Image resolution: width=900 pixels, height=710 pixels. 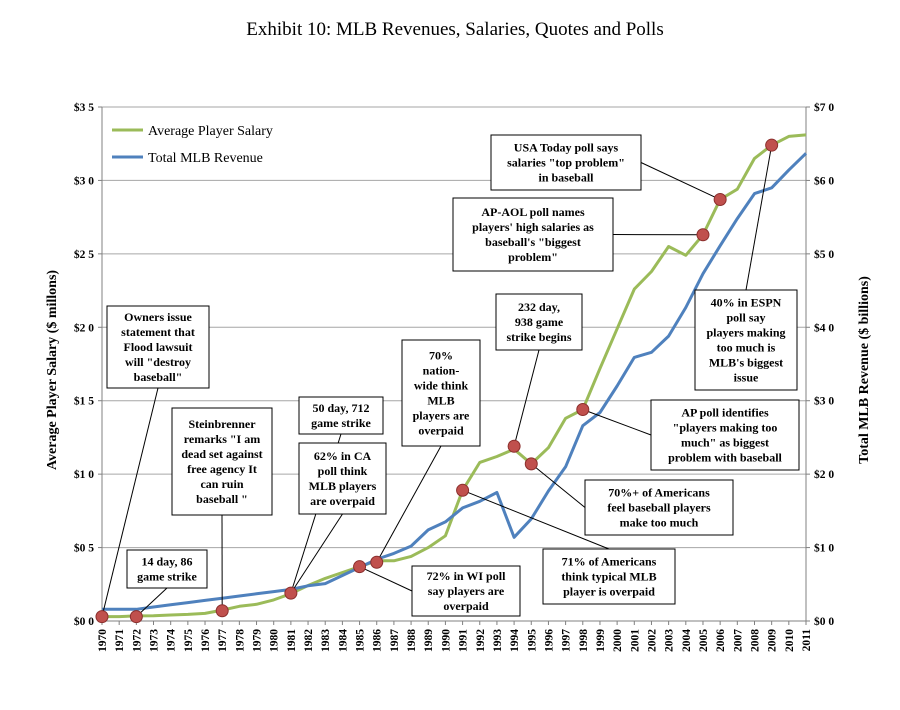 I want to click on x-tick-label: 1992, so click(x=481, y=640).